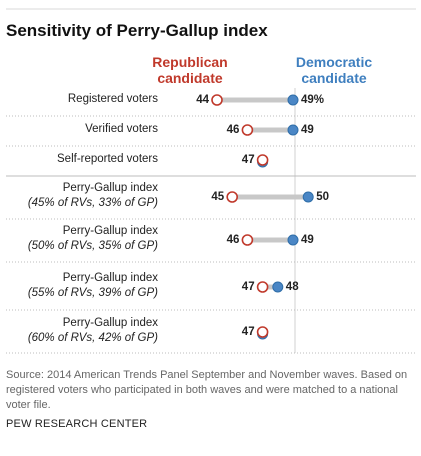 The height and width of the screenshot is (456, 421). I want to click on democratic-value-label: 48, so click(292, 287).